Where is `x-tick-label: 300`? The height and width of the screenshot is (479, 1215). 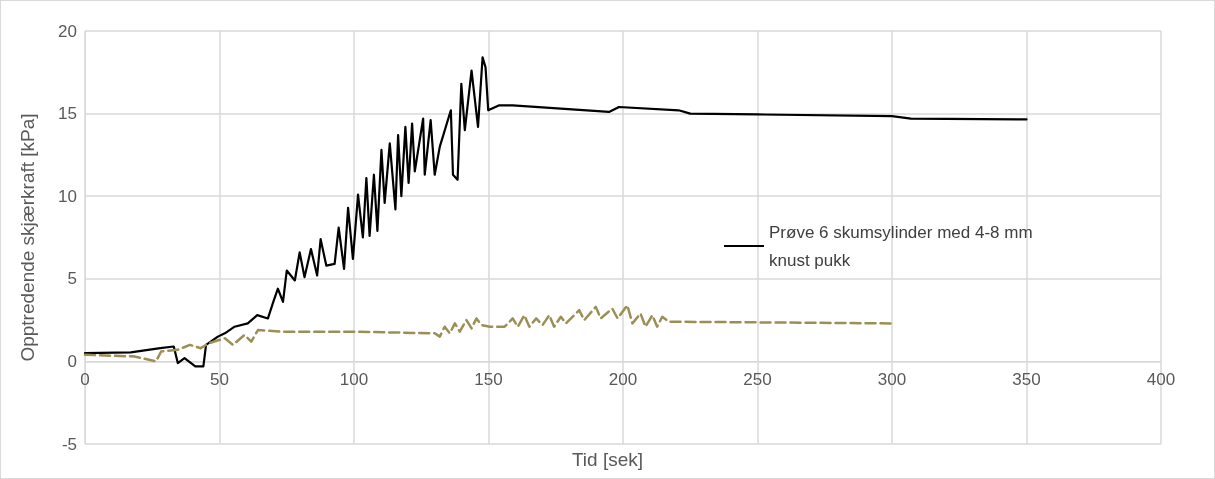
x-tick-label: 300 is located at coordinates (892, 379).